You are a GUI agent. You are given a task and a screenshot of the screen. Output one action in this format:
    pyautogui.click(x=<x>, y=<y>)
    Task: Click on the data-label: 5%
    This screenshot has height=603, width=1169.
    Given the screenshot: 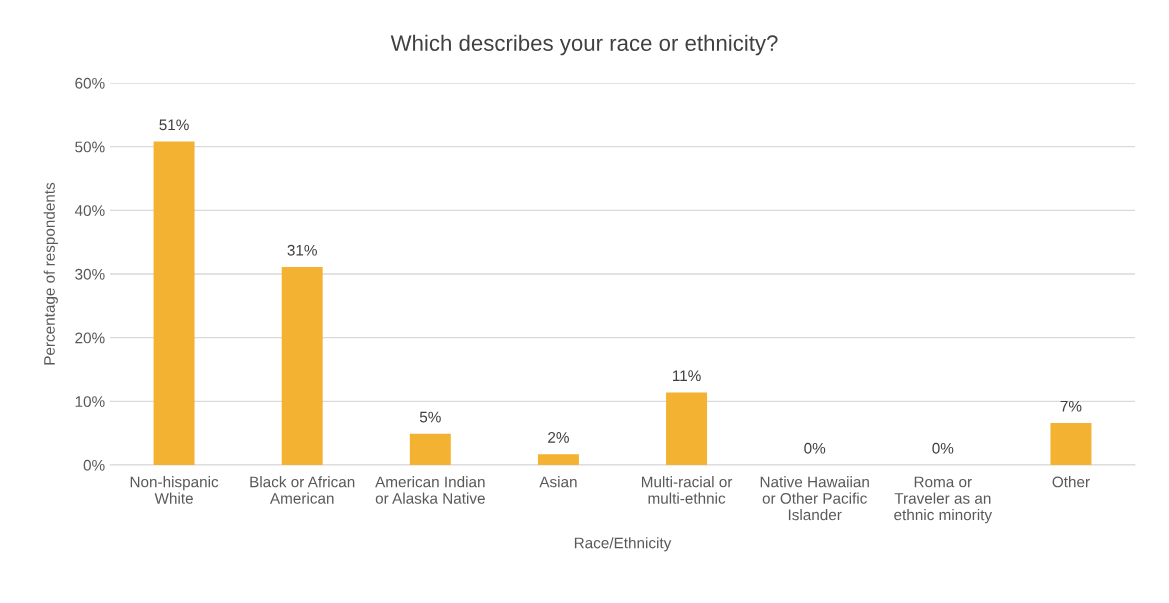 What is the action you would take?
    pyautogui.click(x=430, y=417)
    